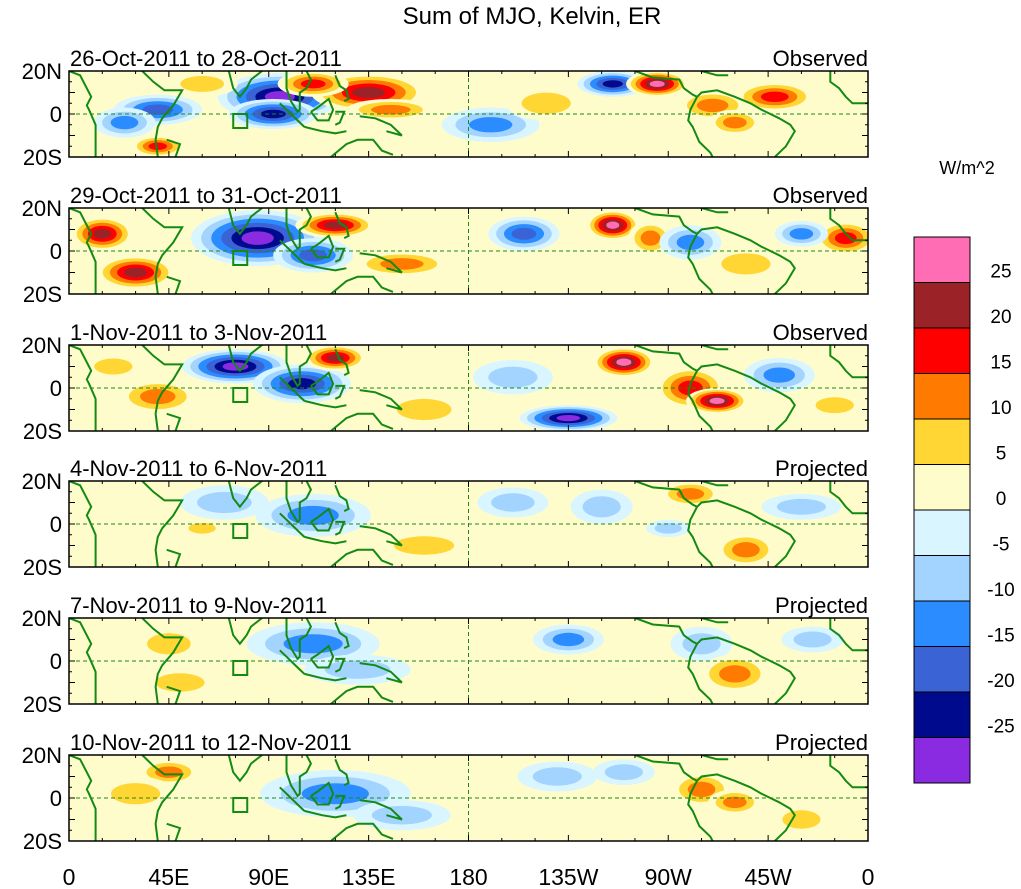 The height and width of the screenshot is (889, 1021). What do you see at coordinates (1000, 408) in the screenshot?
I see `colorbar-label: 10` at bounding box center [1000, 408].